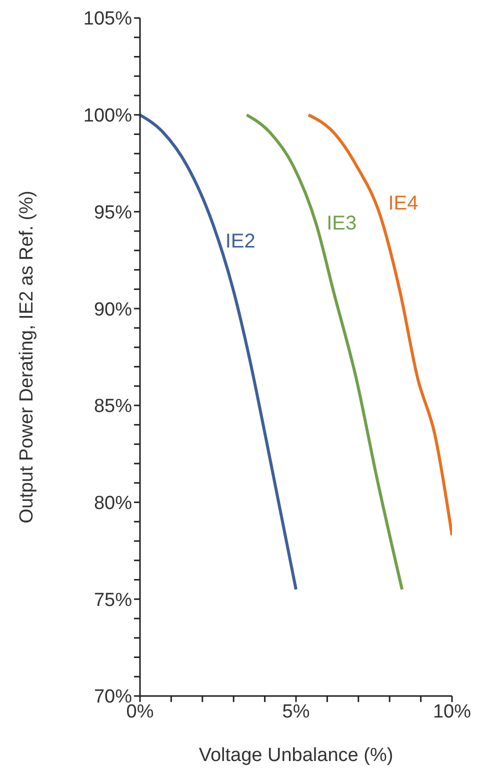 This screenshot has height=779, width=481. I want to click on x-axis-title: Voltage Unbalance (%), so click(296, 755).